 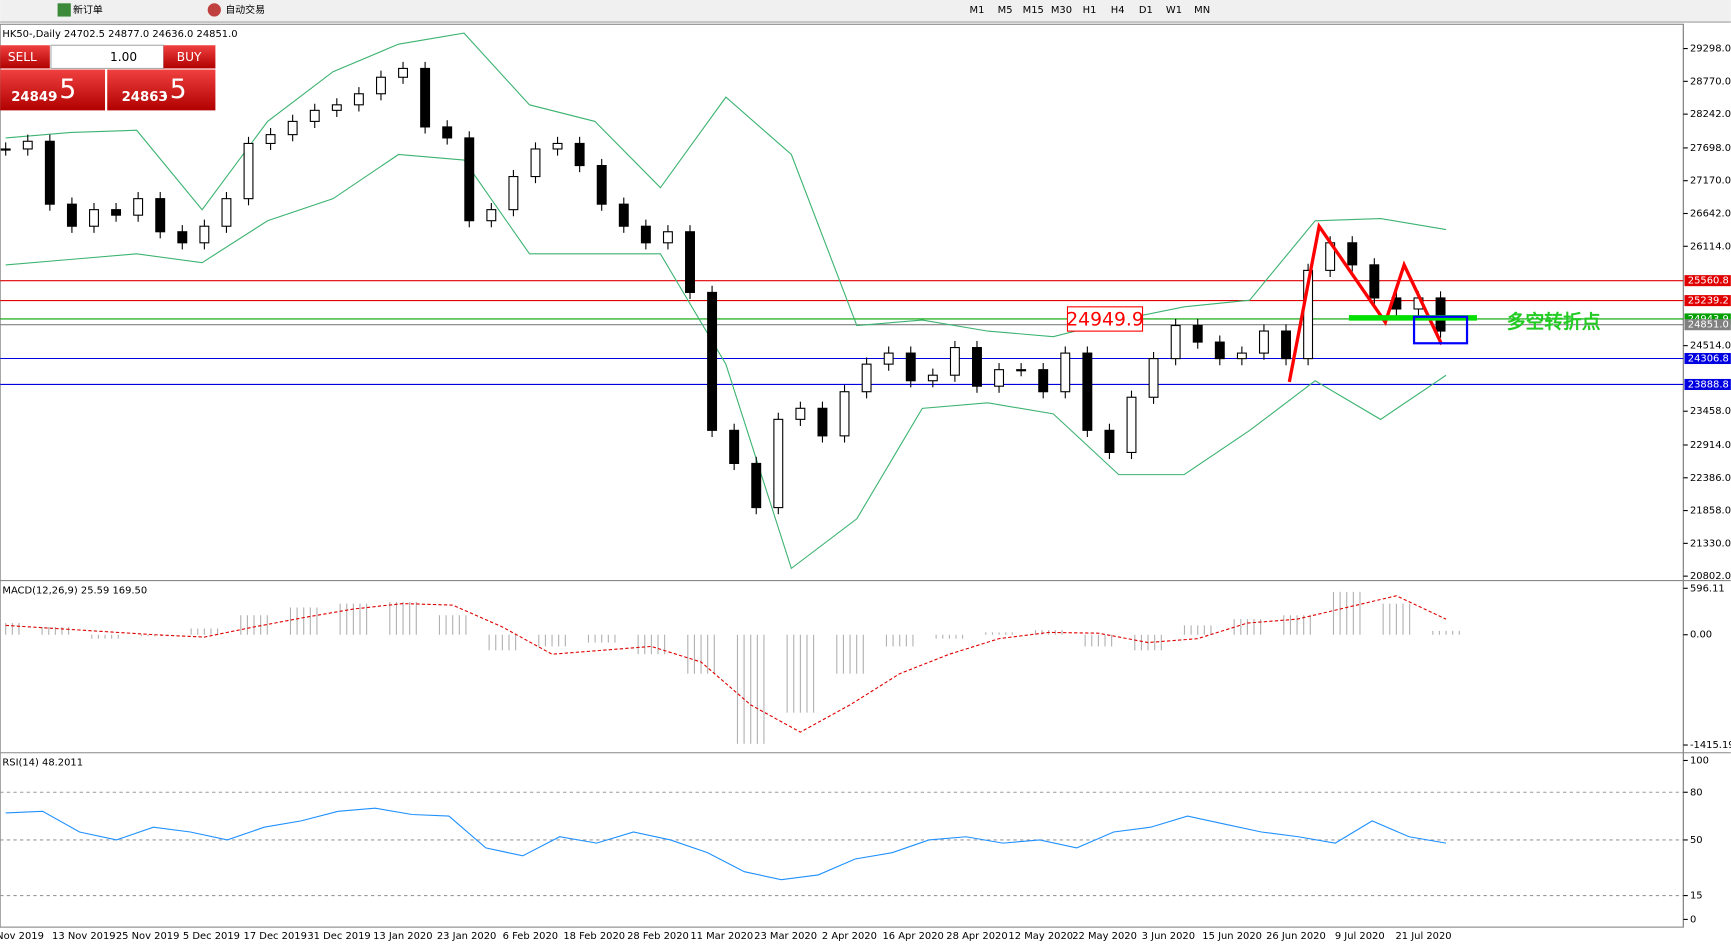 What do you see at coordinates (977, 10) in the screenshot?
I see `timeframe: M1` at bounding box center [977, 10].